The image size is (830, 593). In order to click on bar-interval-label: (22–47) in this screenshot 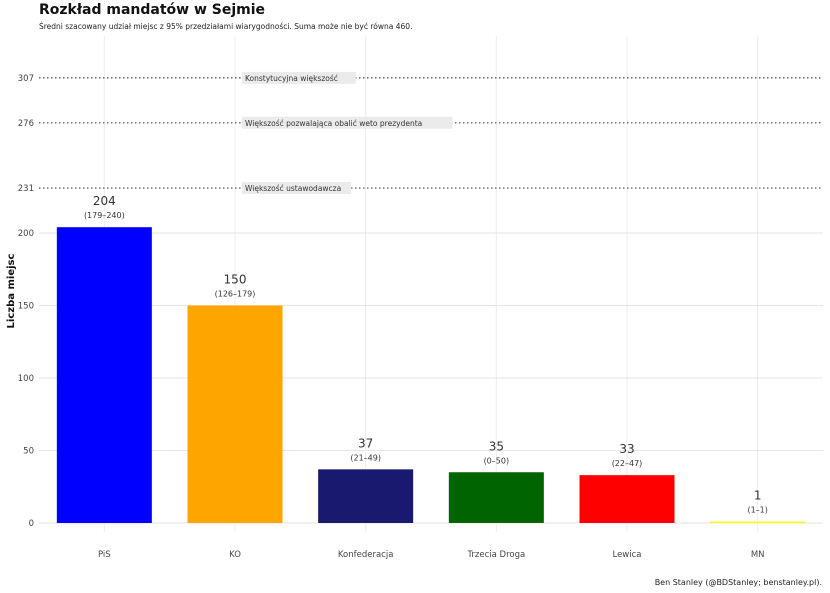, I will do `click(627, 463)`.